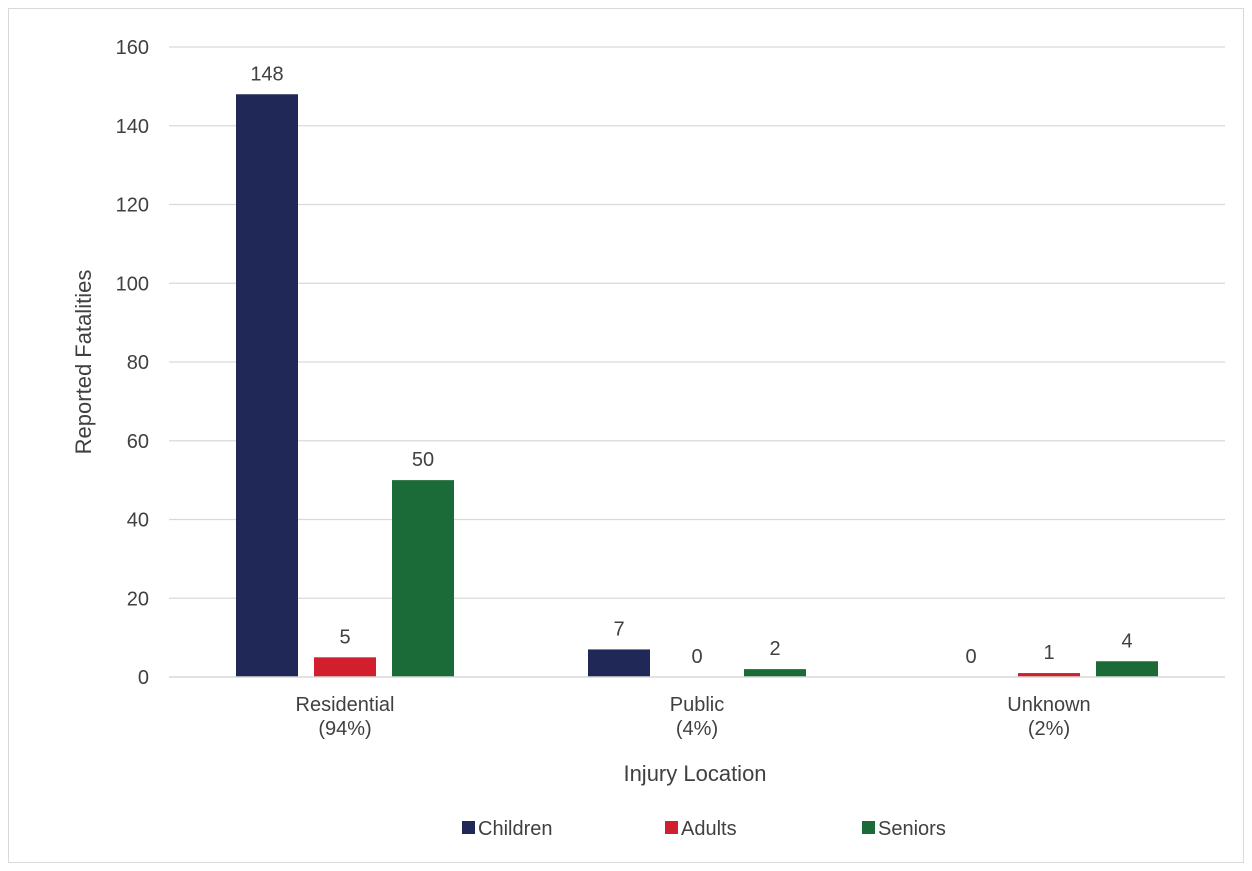  I want to click on x-tick-label-line: Public, so click(697, 705).